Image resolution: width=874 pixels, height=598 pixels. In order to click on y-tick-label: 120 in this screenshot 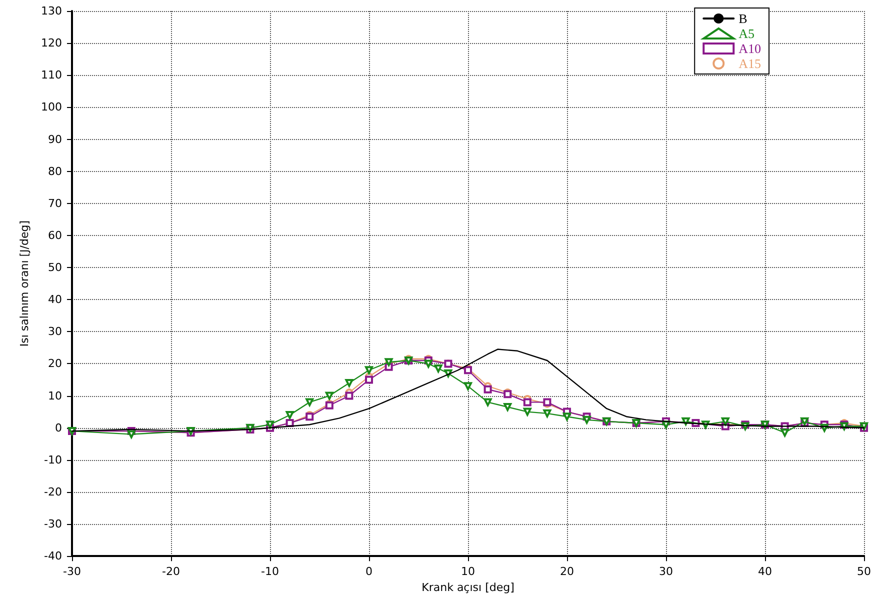, I will do `click(51, 43)`.